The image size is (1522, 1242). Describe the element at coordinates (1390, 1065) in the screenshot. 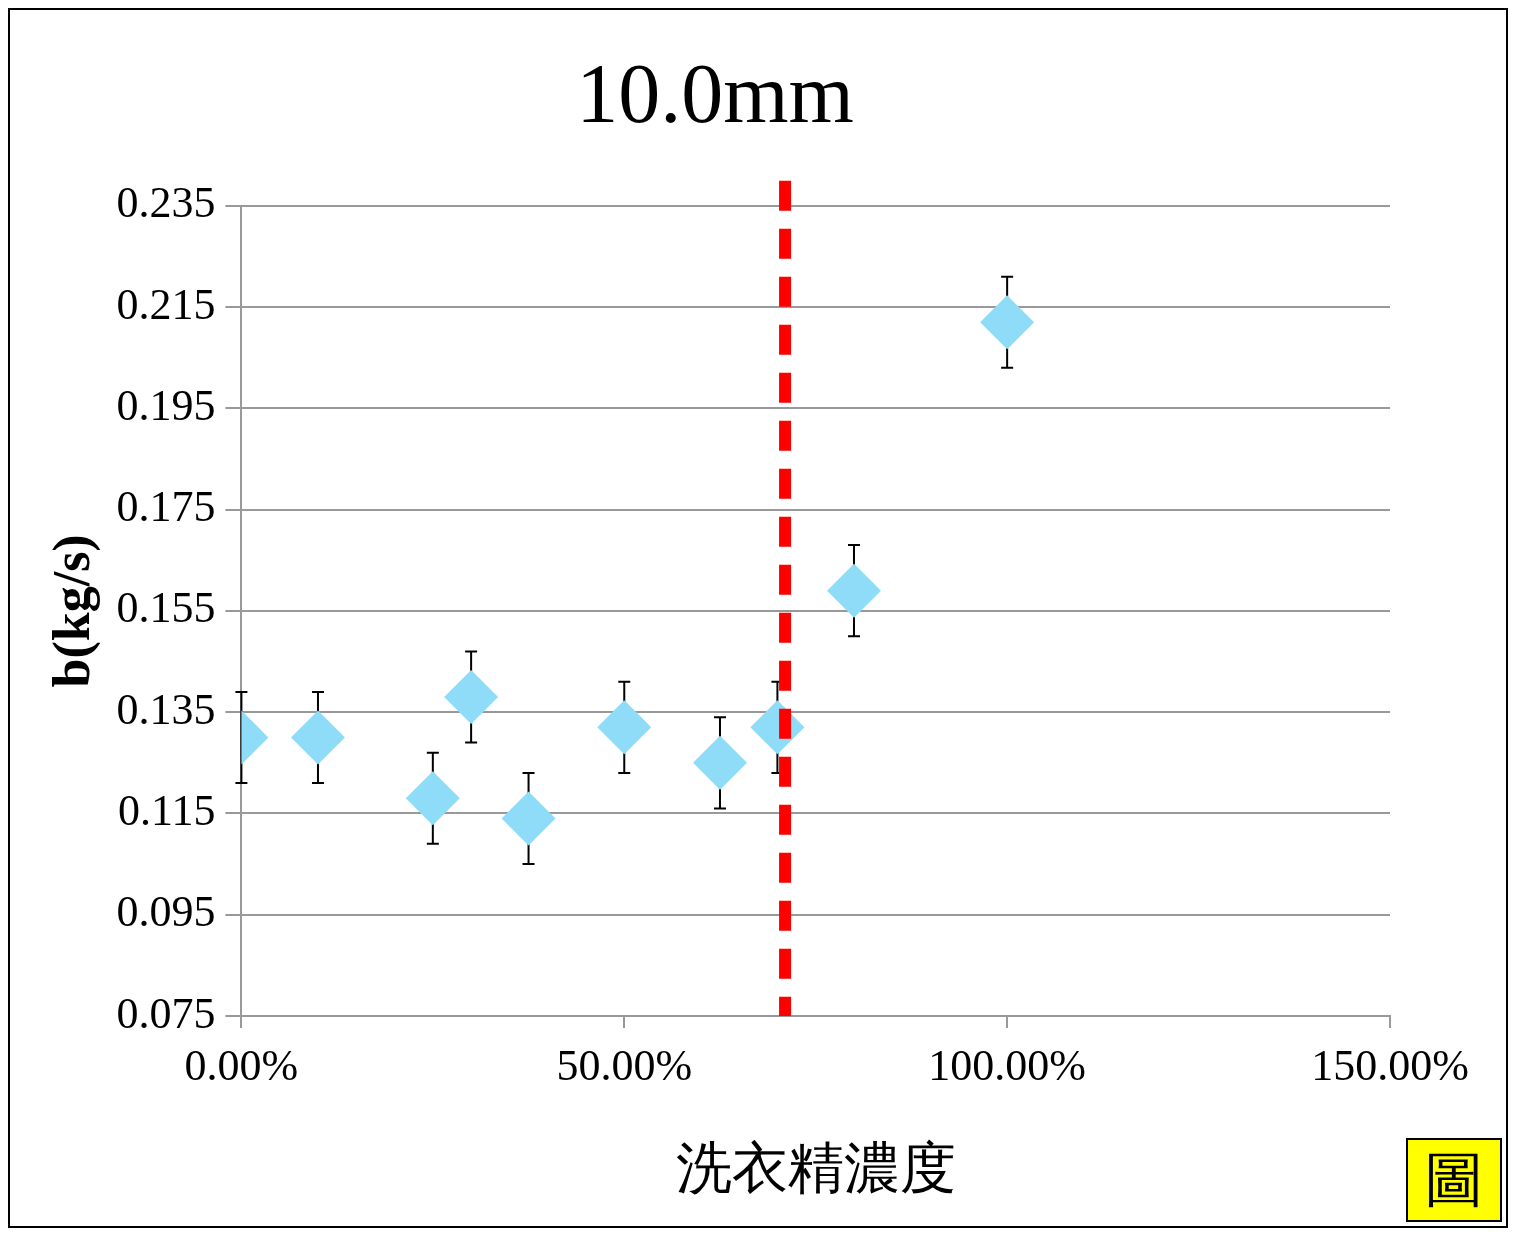

I see `x-tick-label: 150.00%` at that location.